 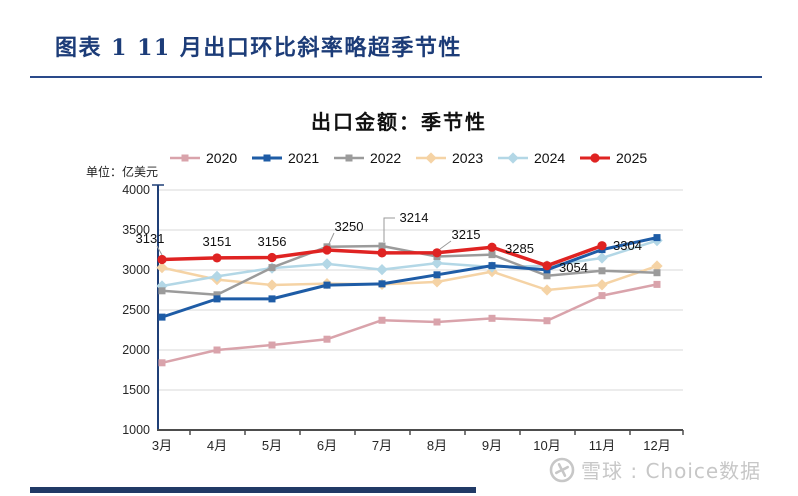 What do you see at coordinates (546, 445) in the screenshot?
I see `svg-text: 10月` at bounding box center [546, 445].